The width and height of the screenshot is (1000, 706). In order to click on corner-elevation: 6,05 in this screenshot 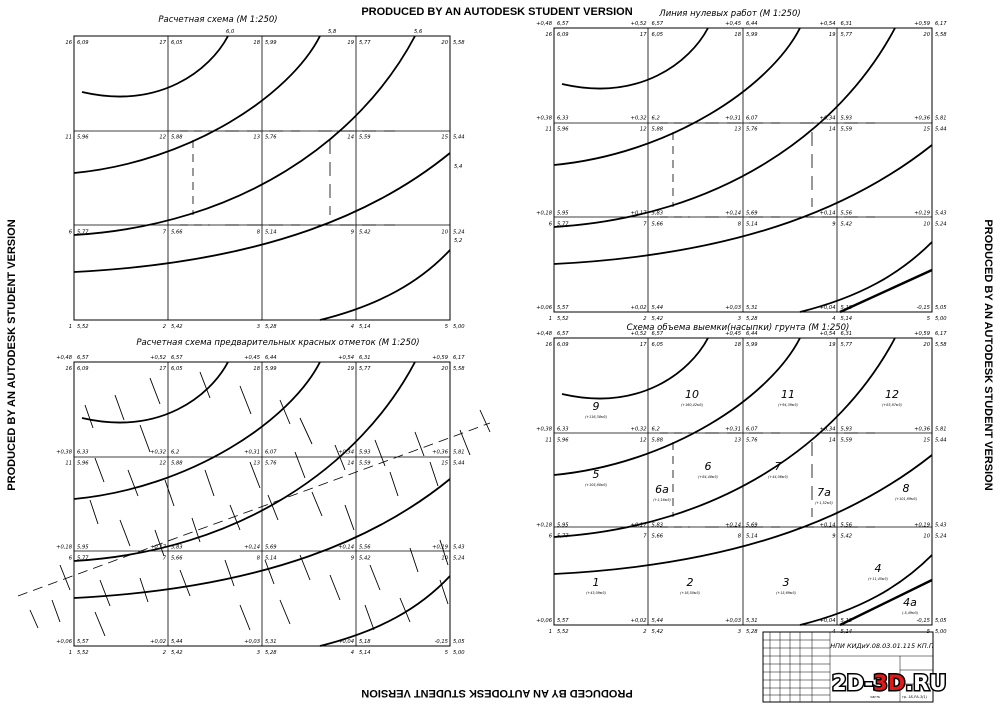, I will do `click(658, 35)`.